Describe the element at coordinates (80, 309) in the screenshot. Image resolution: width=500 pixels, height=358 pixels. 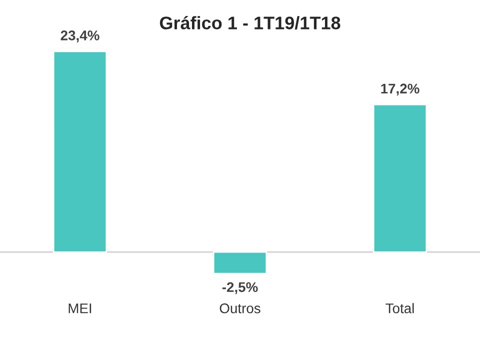
I see `x-tick-label: MEI` at that location.